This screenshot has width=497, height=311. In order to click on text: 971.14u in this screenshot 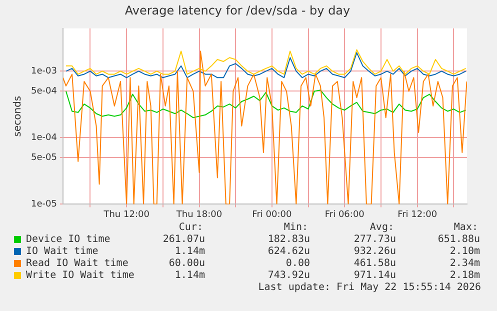, I will do `click(374, 276)`.